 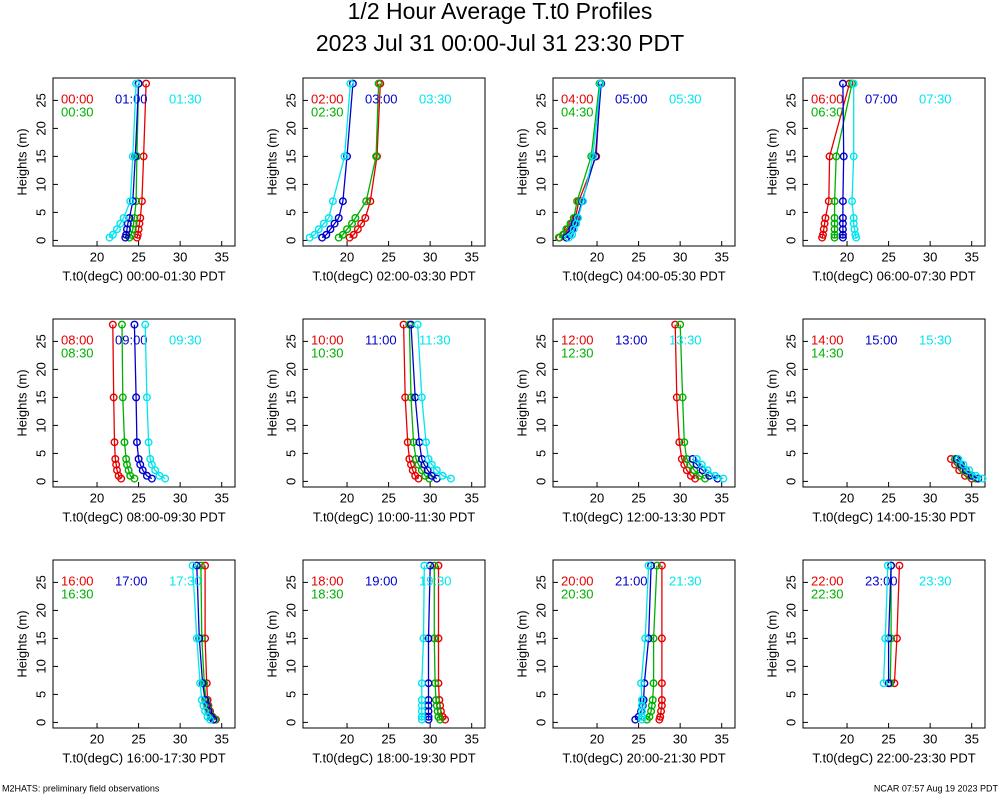 What do you see at coordinates (327, 580) in the screenshot?
I see `legend-label: 18:00` at bounding box center [327, 580].